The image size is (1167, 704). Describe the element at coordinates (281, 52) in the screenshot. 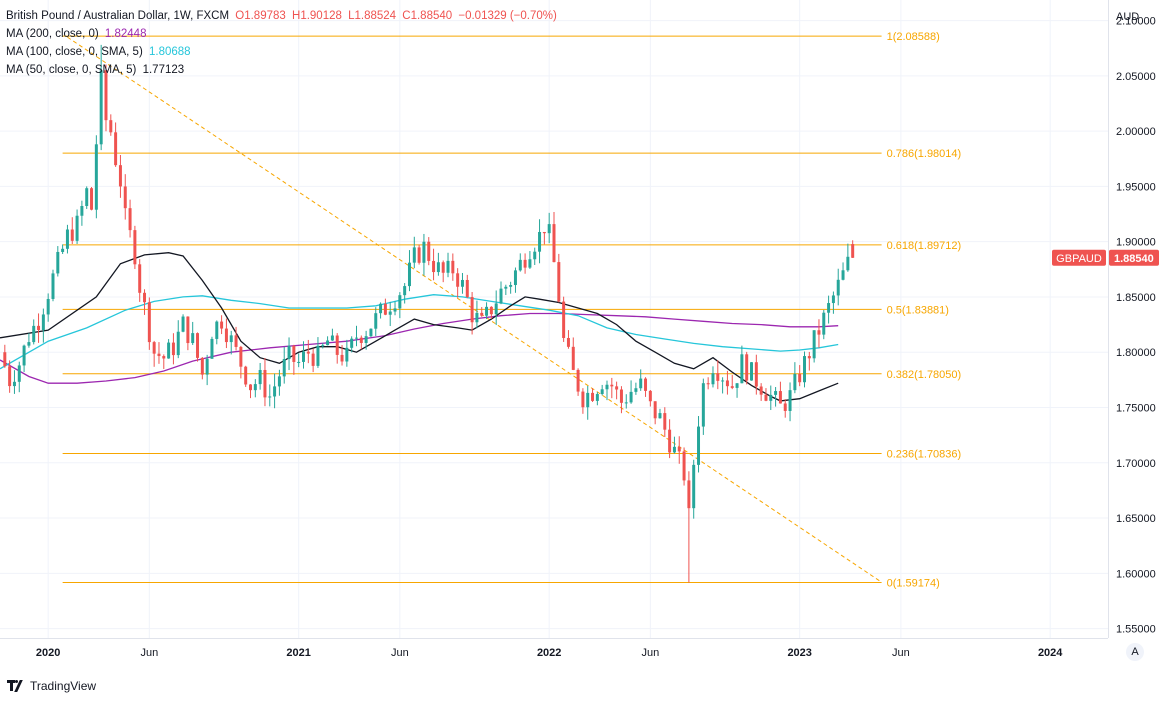

I see `legend-ma100-row: MA (100, close, 0, SMA, 5) 1.80688` at that location.